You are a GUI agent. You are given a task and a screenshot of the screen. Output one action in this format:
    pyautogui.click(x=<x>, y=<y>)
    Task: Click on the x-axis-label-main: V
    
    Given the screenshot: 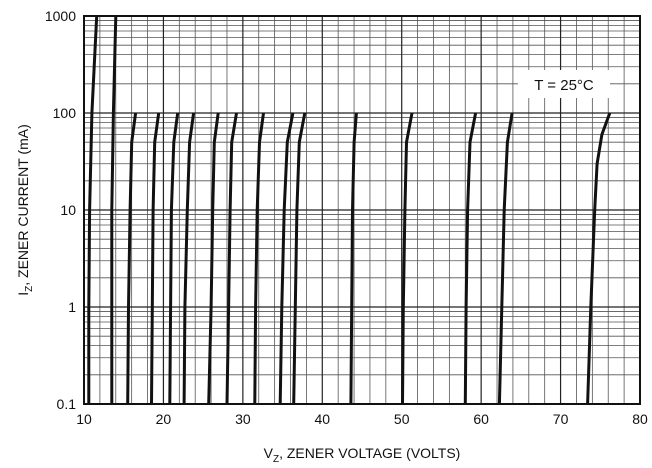 What is the action you would take?
    pyautogui.click(x=269, y=453)
    